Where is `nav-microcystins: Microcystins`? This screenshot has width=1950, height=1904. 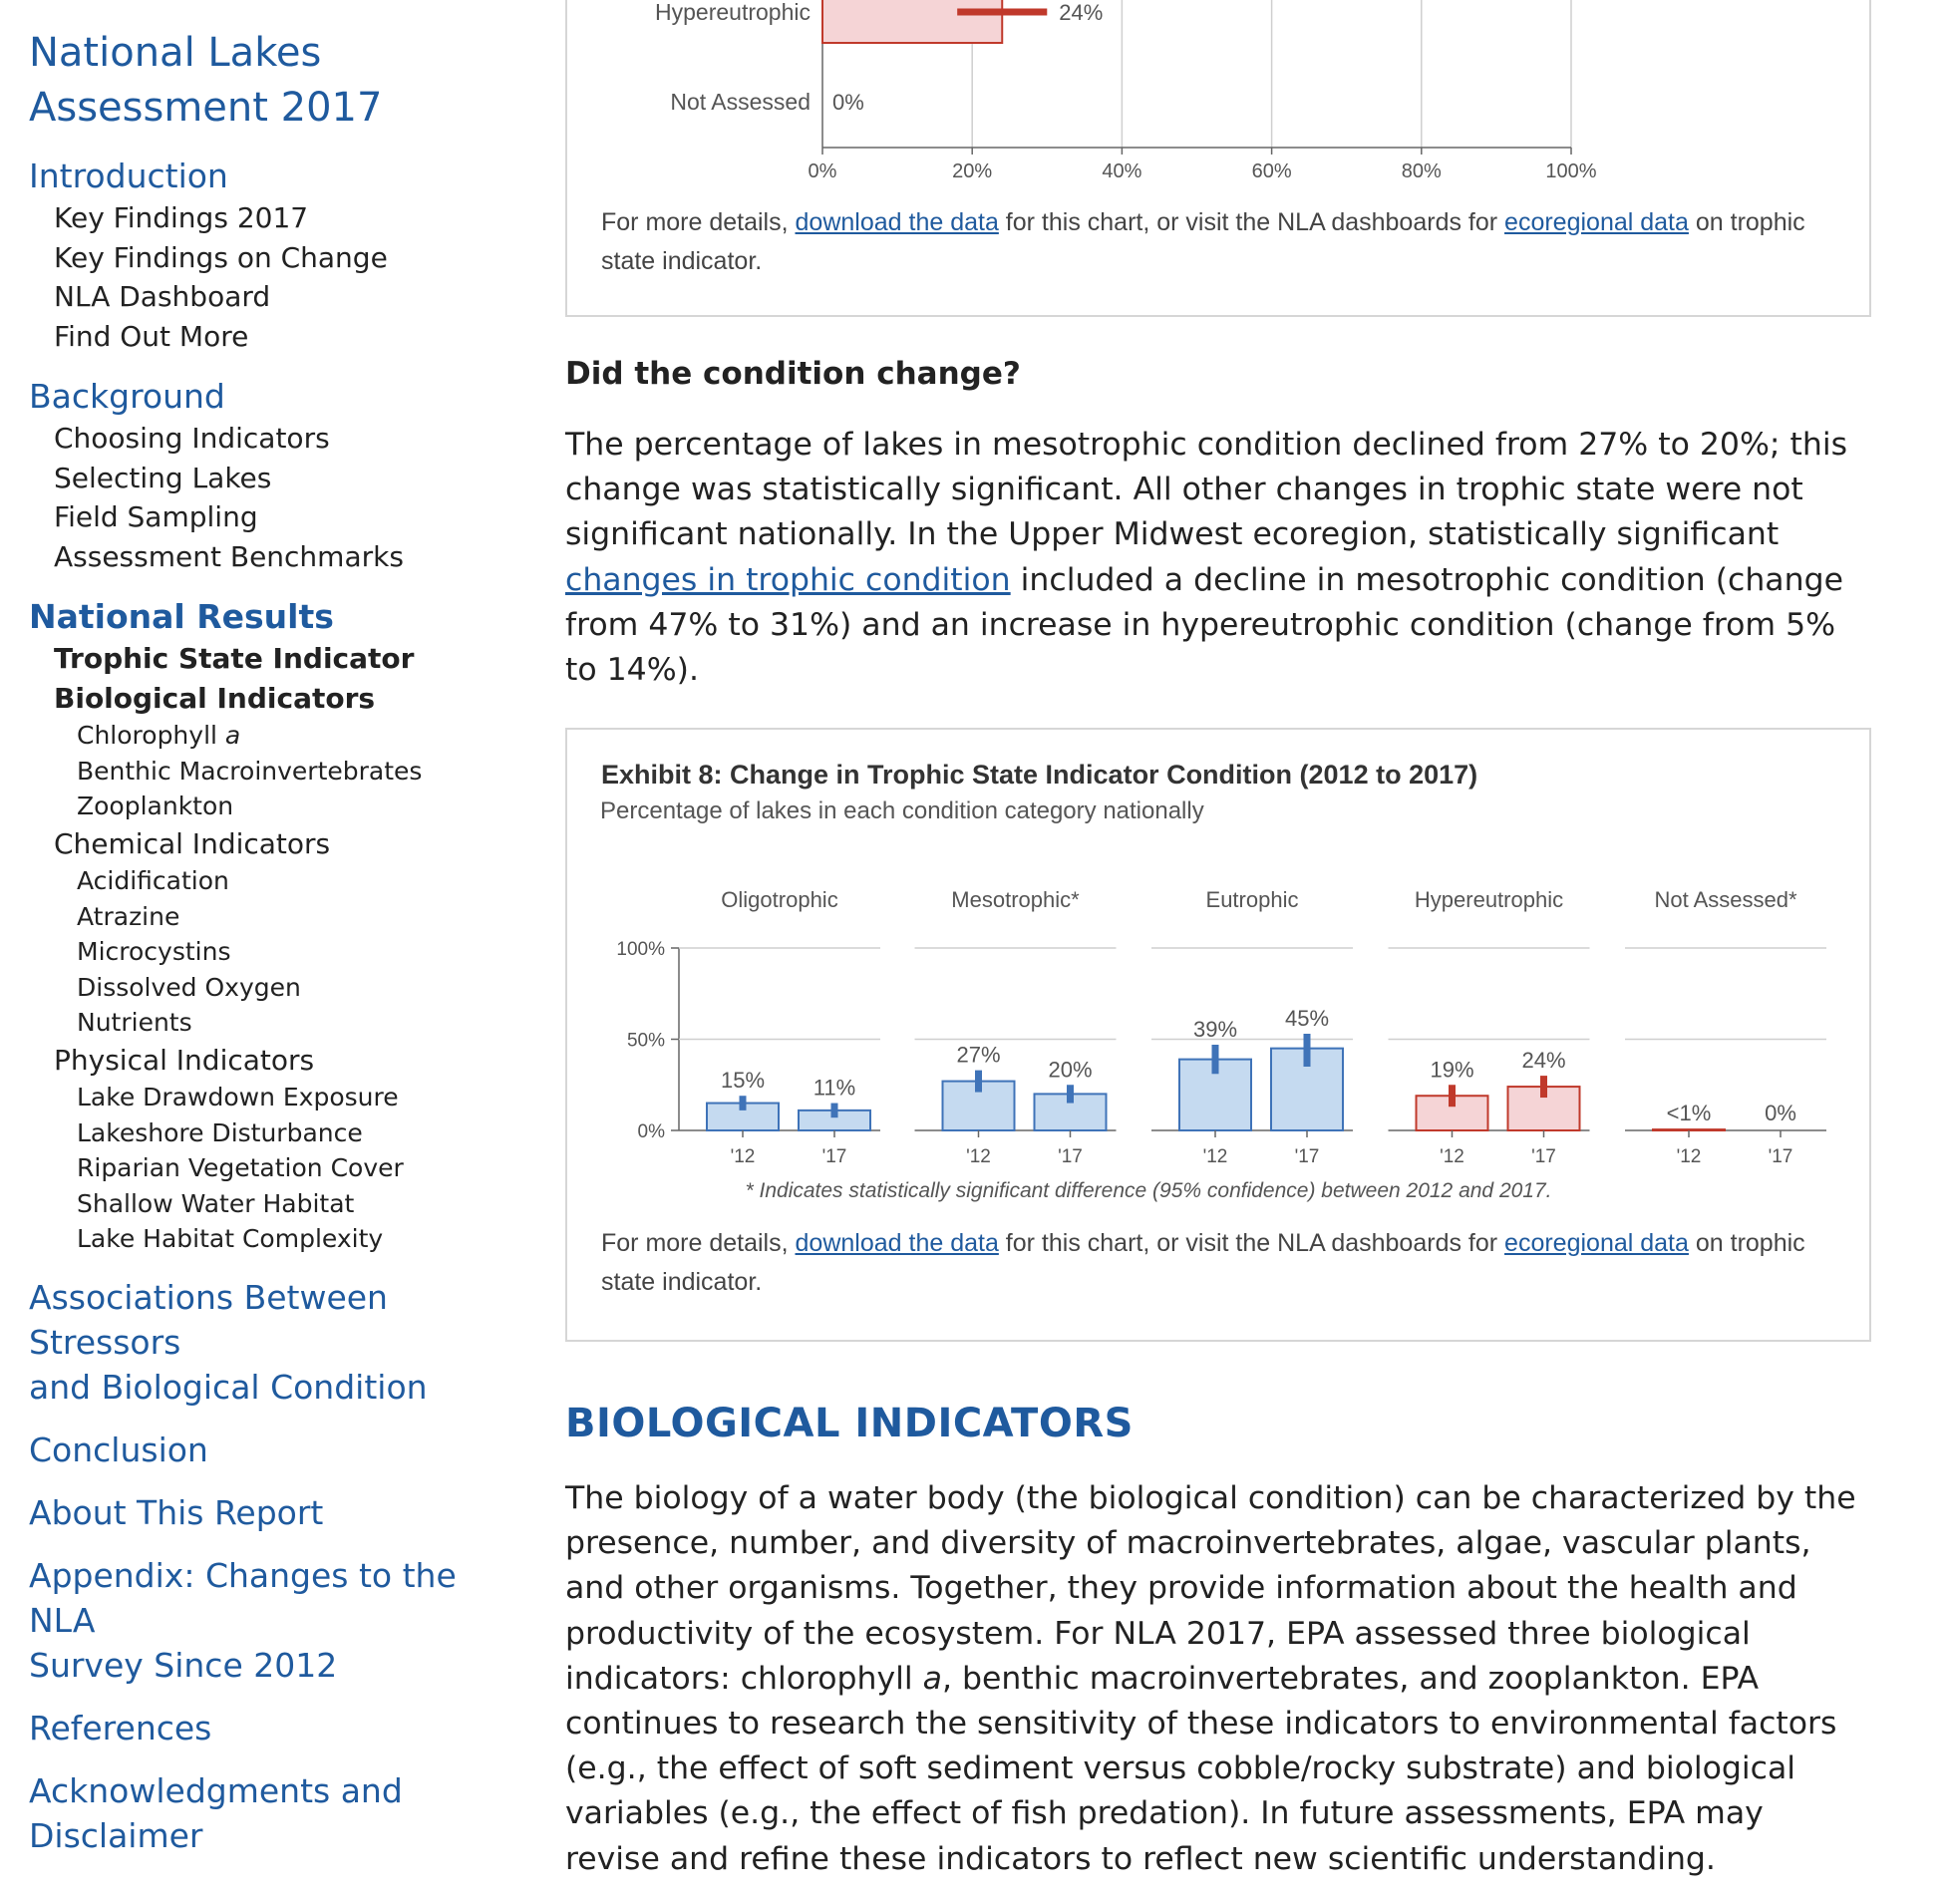 nav-microcystins: Microcystins is located at coordinates (154, 951).